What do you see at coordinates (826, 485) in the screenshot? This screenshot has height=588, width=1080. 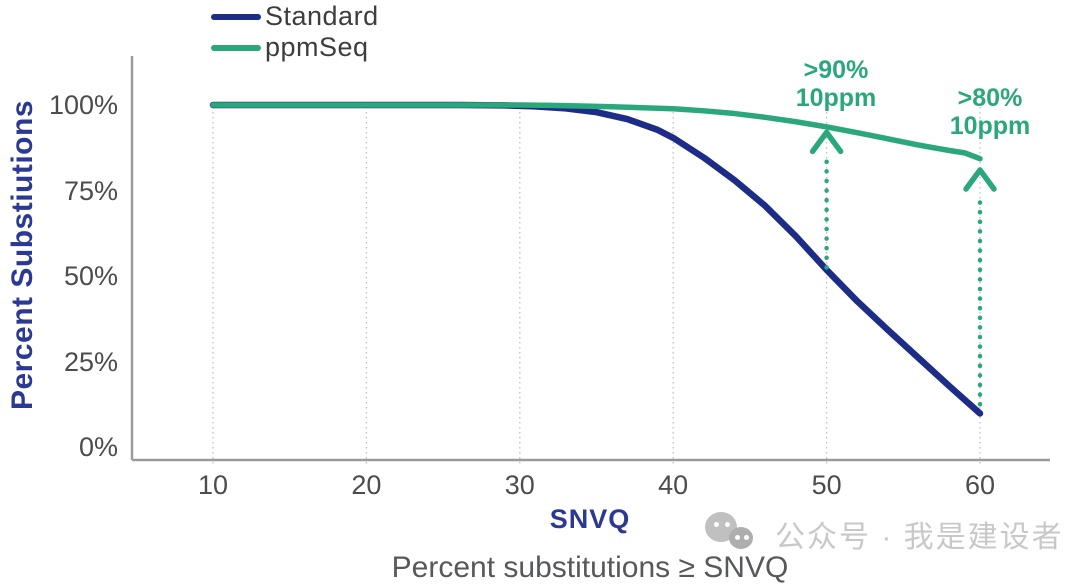 I see `x-tick-label-50: 50` at bounding box center [826, 485].